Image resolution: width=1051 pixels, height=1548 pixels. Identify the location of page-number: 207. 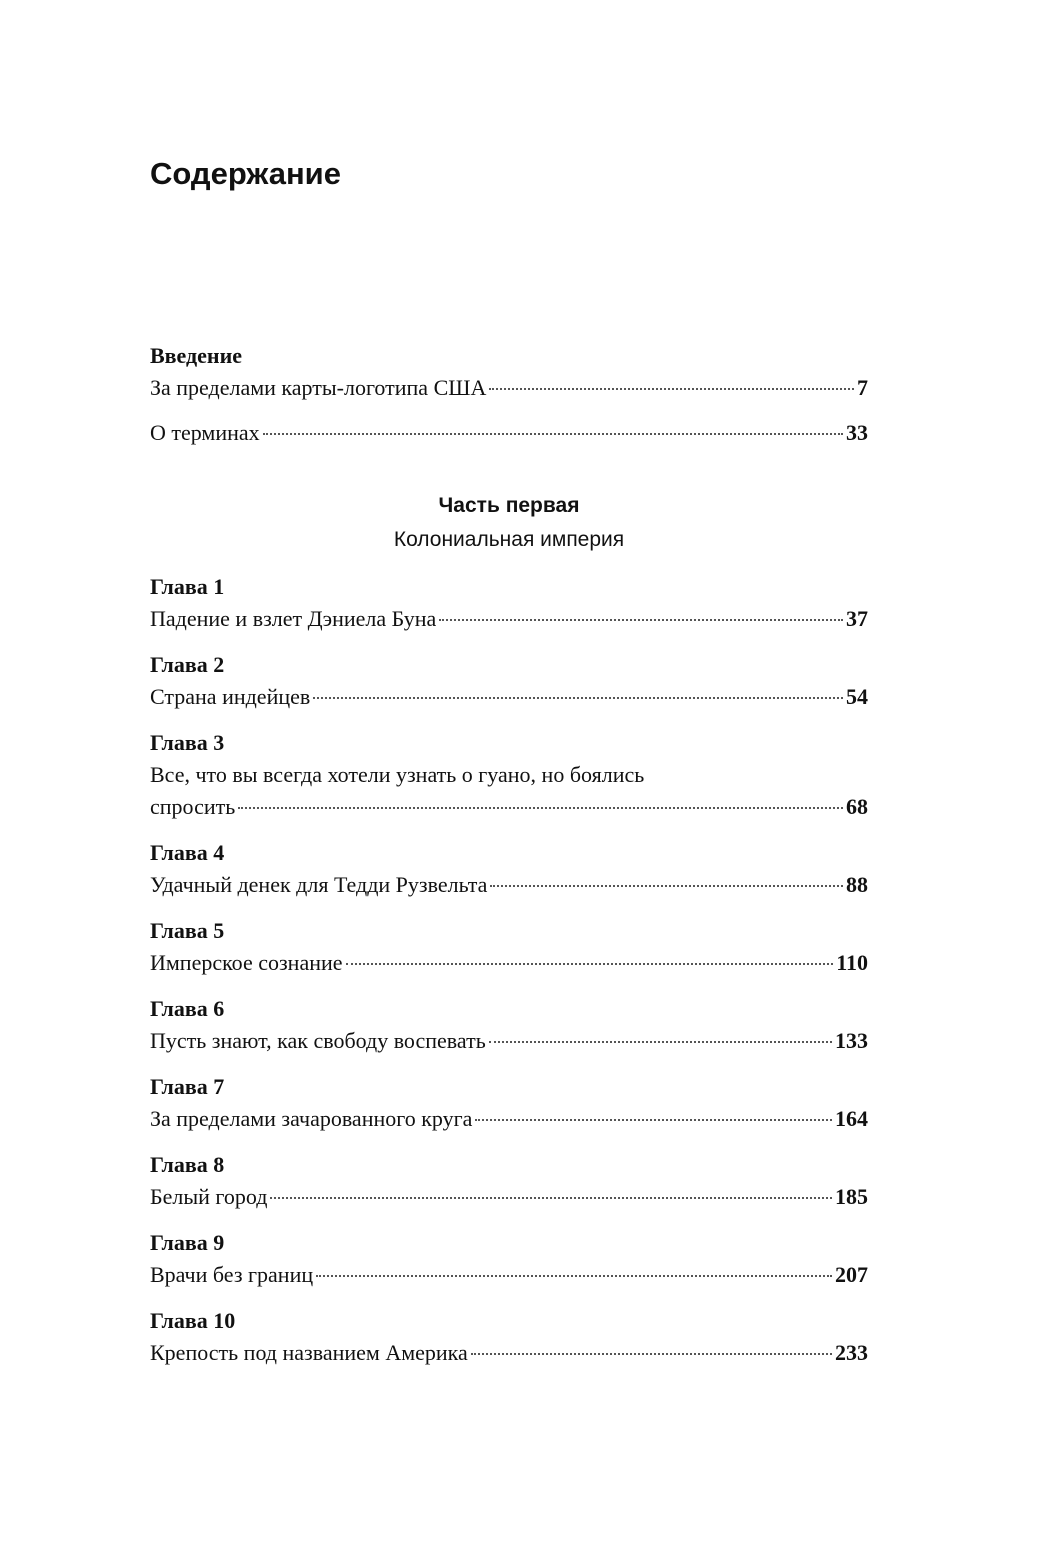
(851, 1274).